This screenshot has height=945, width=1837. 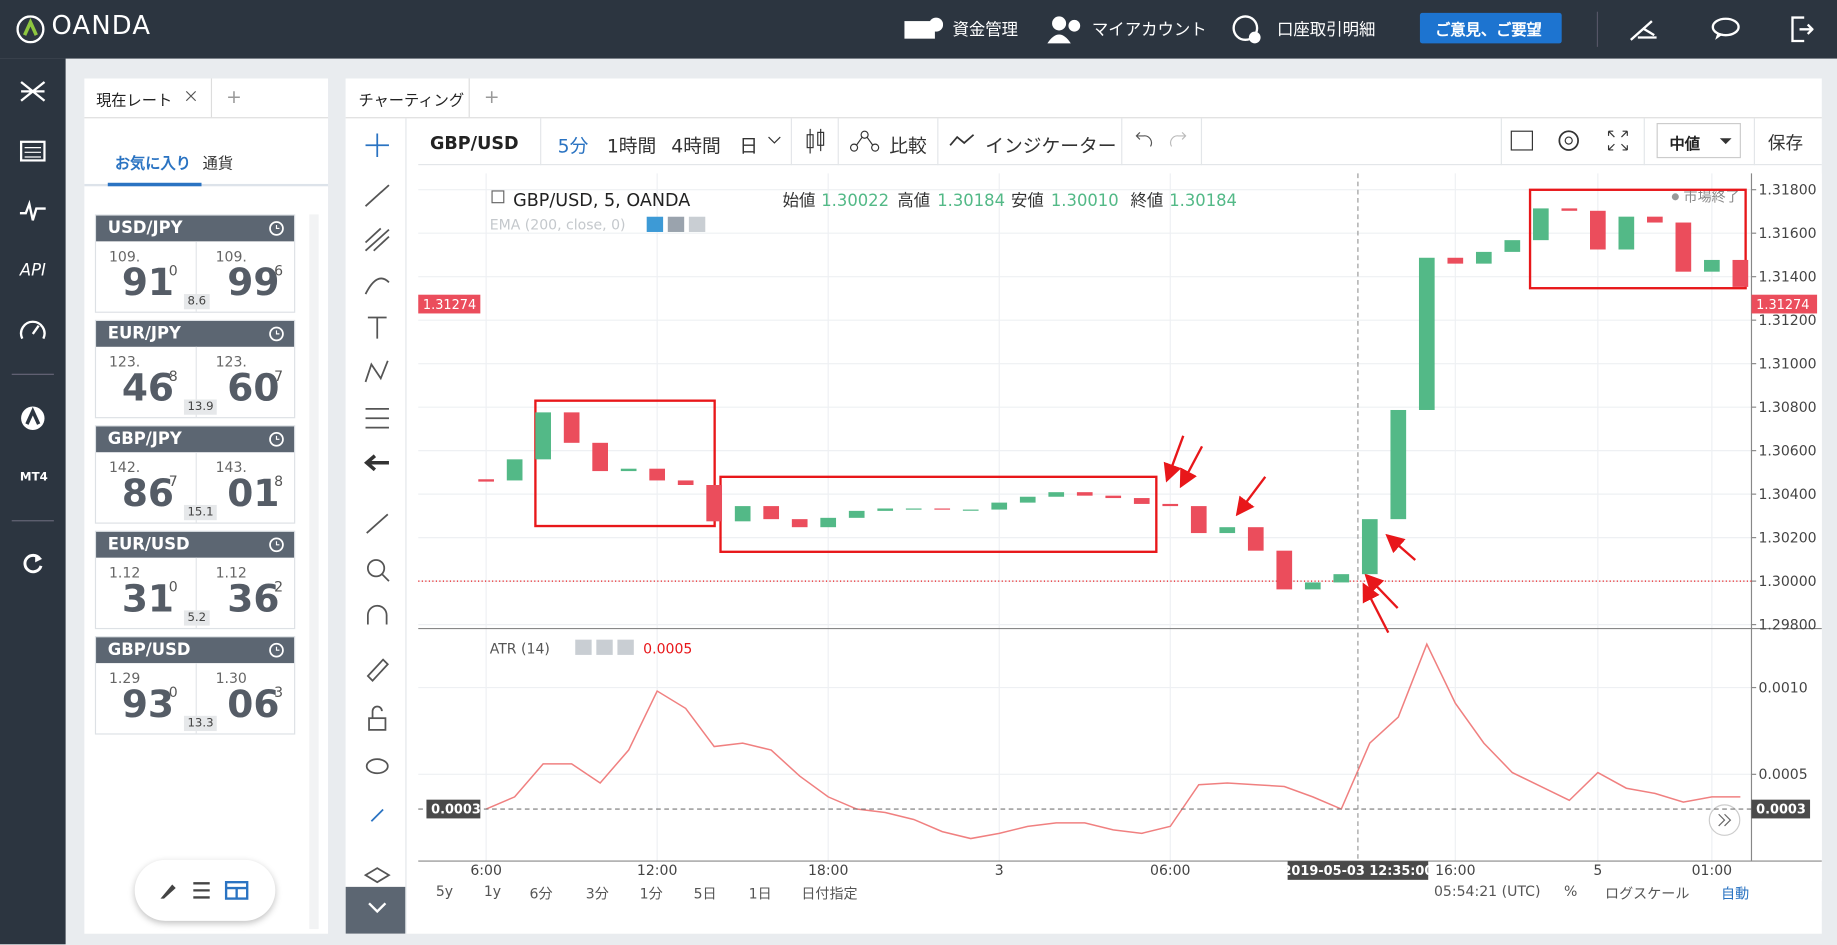 What do you see at coordinates (152, 164) in the screenshot?
I see `subtab: お気に入り` at bounding box center [152, 164].